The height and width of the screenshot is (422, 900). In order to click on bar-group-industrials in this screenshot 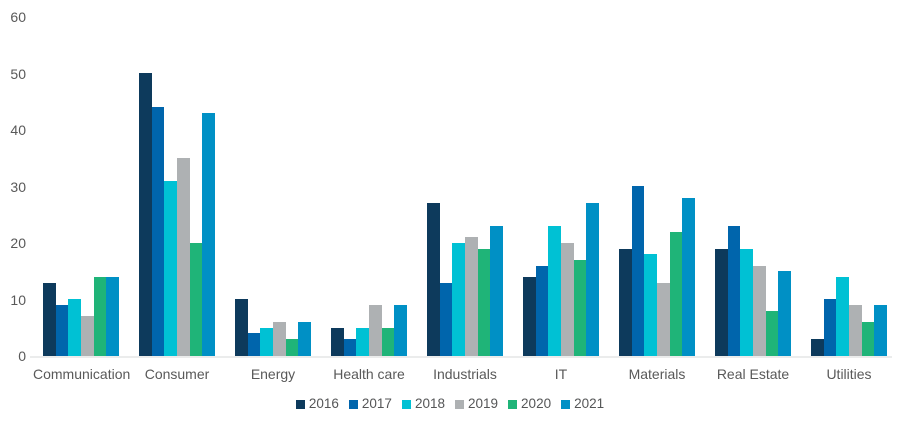, I will do `click(465, 178)`.